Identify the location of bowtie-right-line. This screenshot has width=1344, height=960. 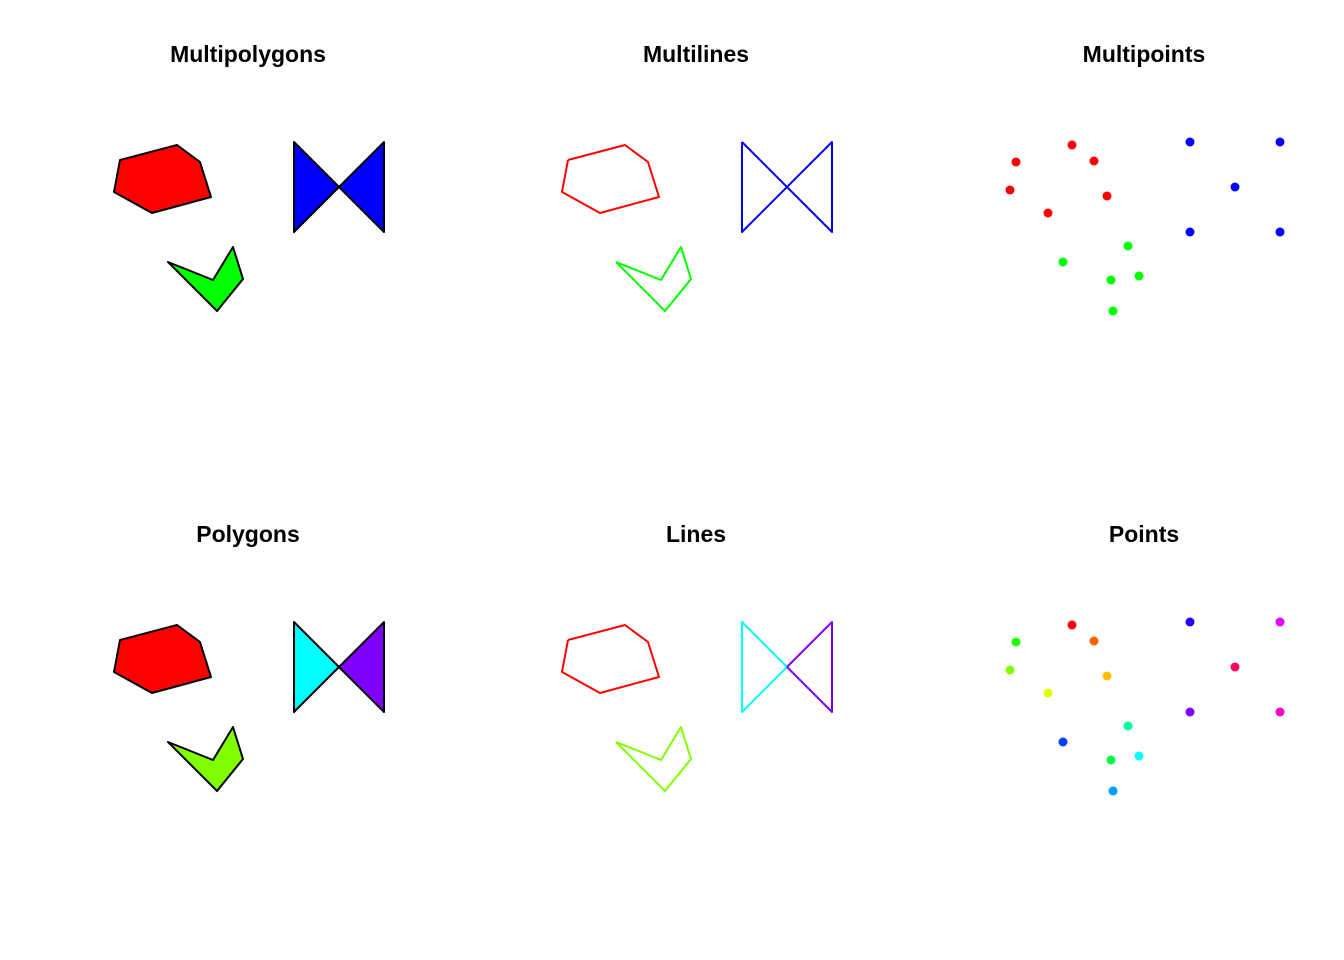
(809, 667).